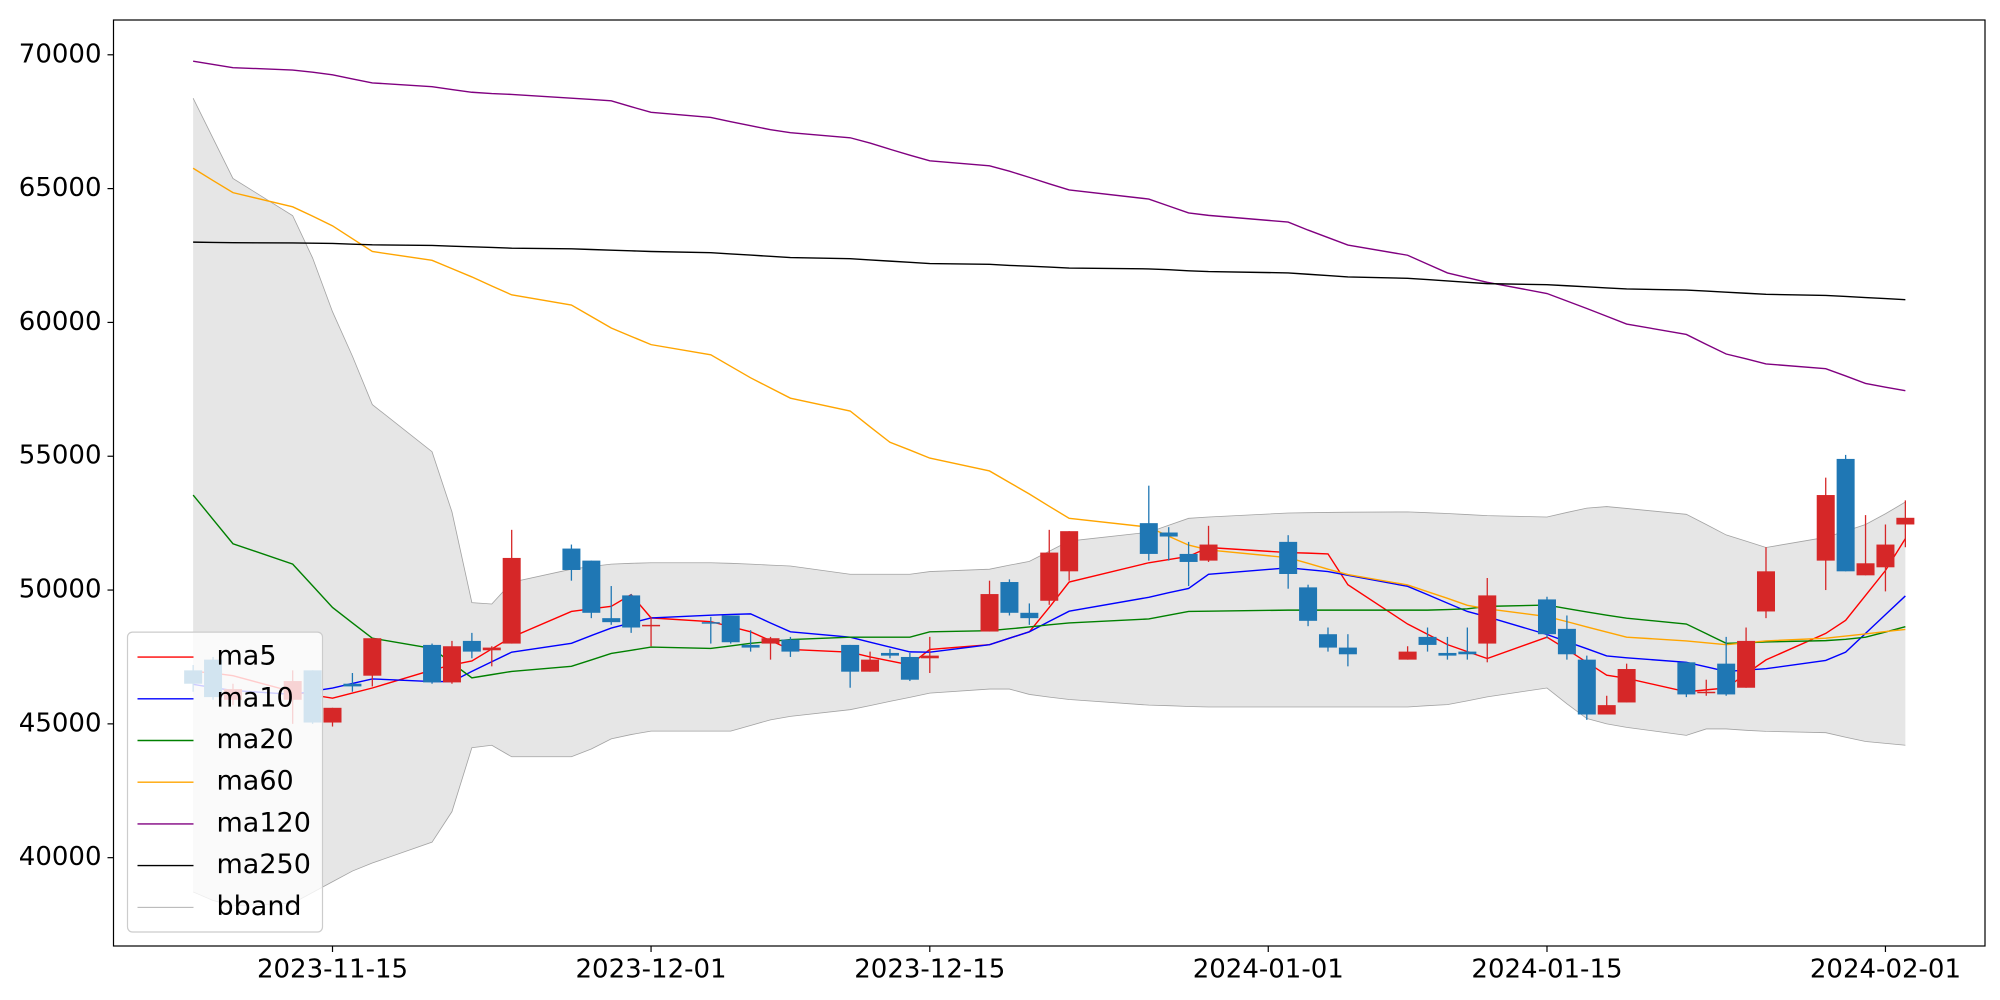 This screenshot has width=2000, height=1000. I want to click on y-tick-label: 70000, so click(60, 54).